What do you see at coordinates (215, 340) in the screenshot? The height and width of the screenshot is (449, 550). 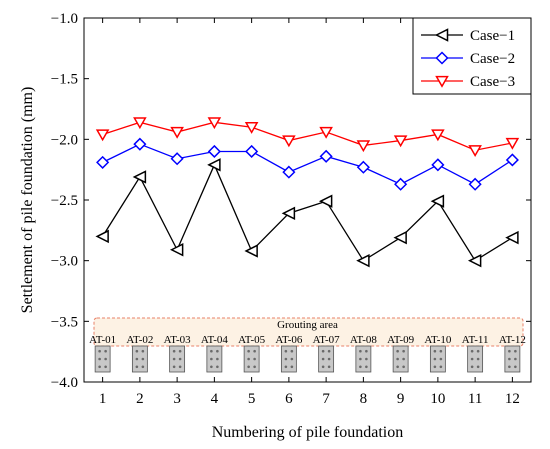 I see `pile-label: AT-04` at bounding box center [215, 340].